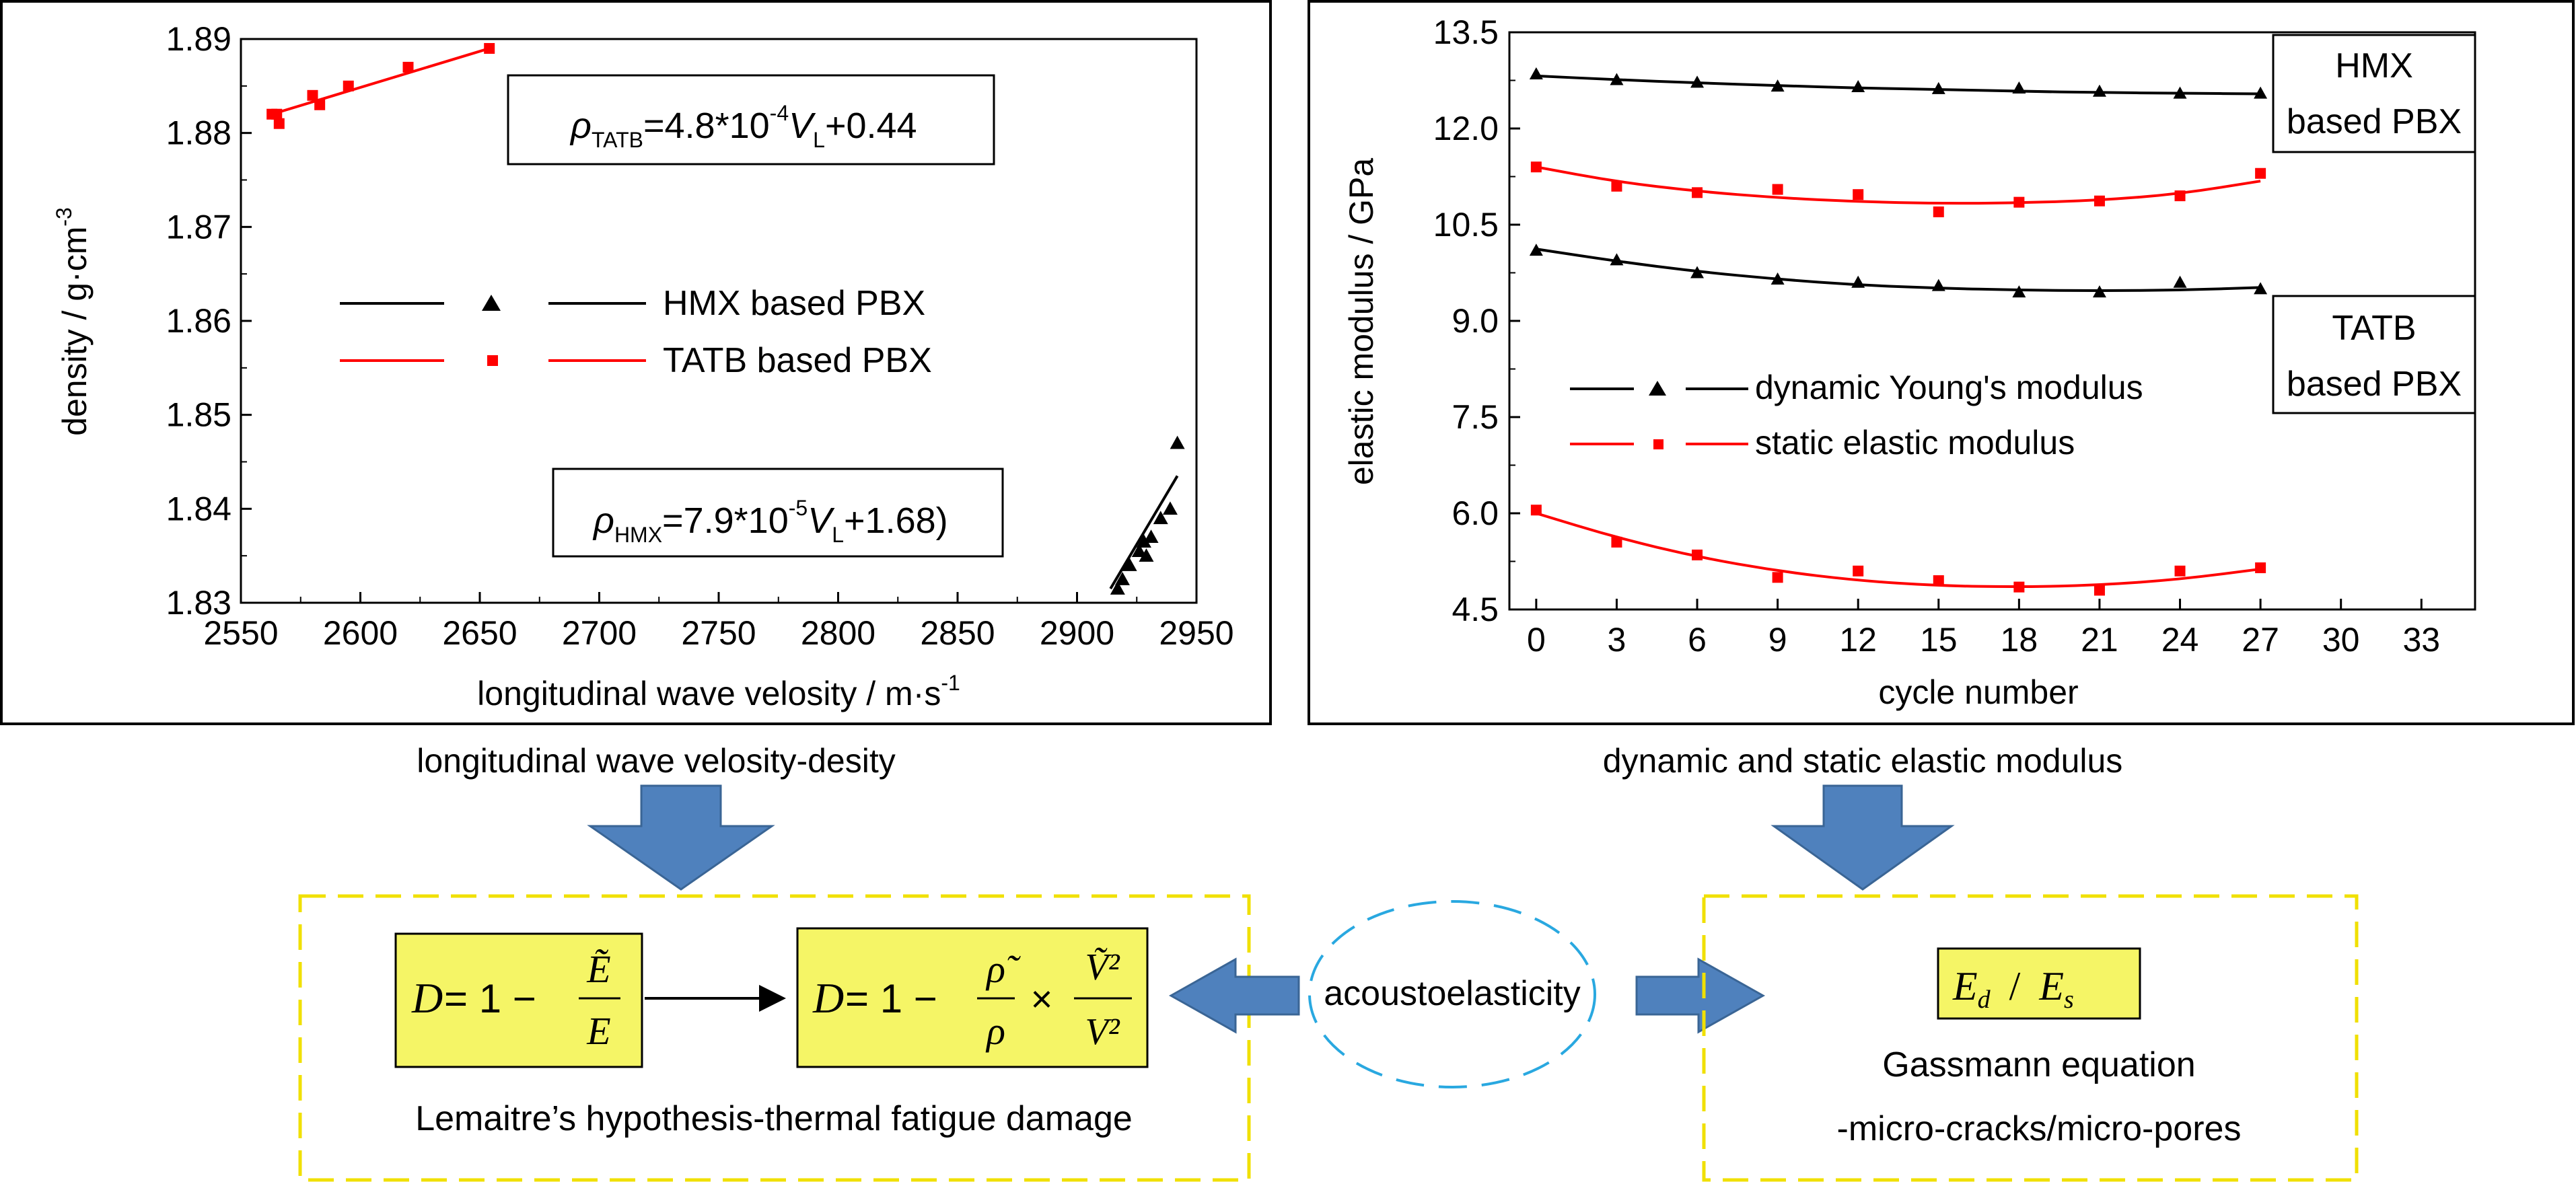 The height and width of the screenshot is (1186, 2576). I want to click on tatb-group-label: TATB based PBX, so click(2374, 354).